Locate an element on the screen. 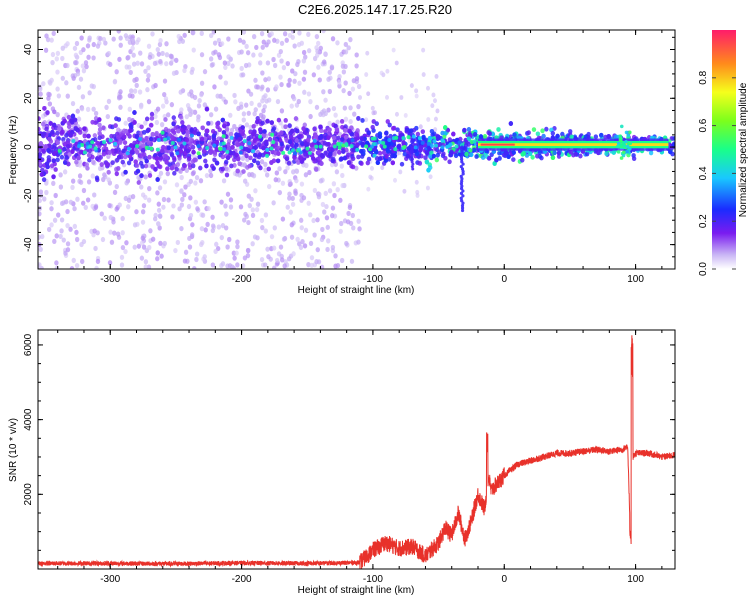 Image resolution: width=750 pixels, height=605 pixels. colorbar-tick-label: 0.6 is located at coordinates (703, 125).